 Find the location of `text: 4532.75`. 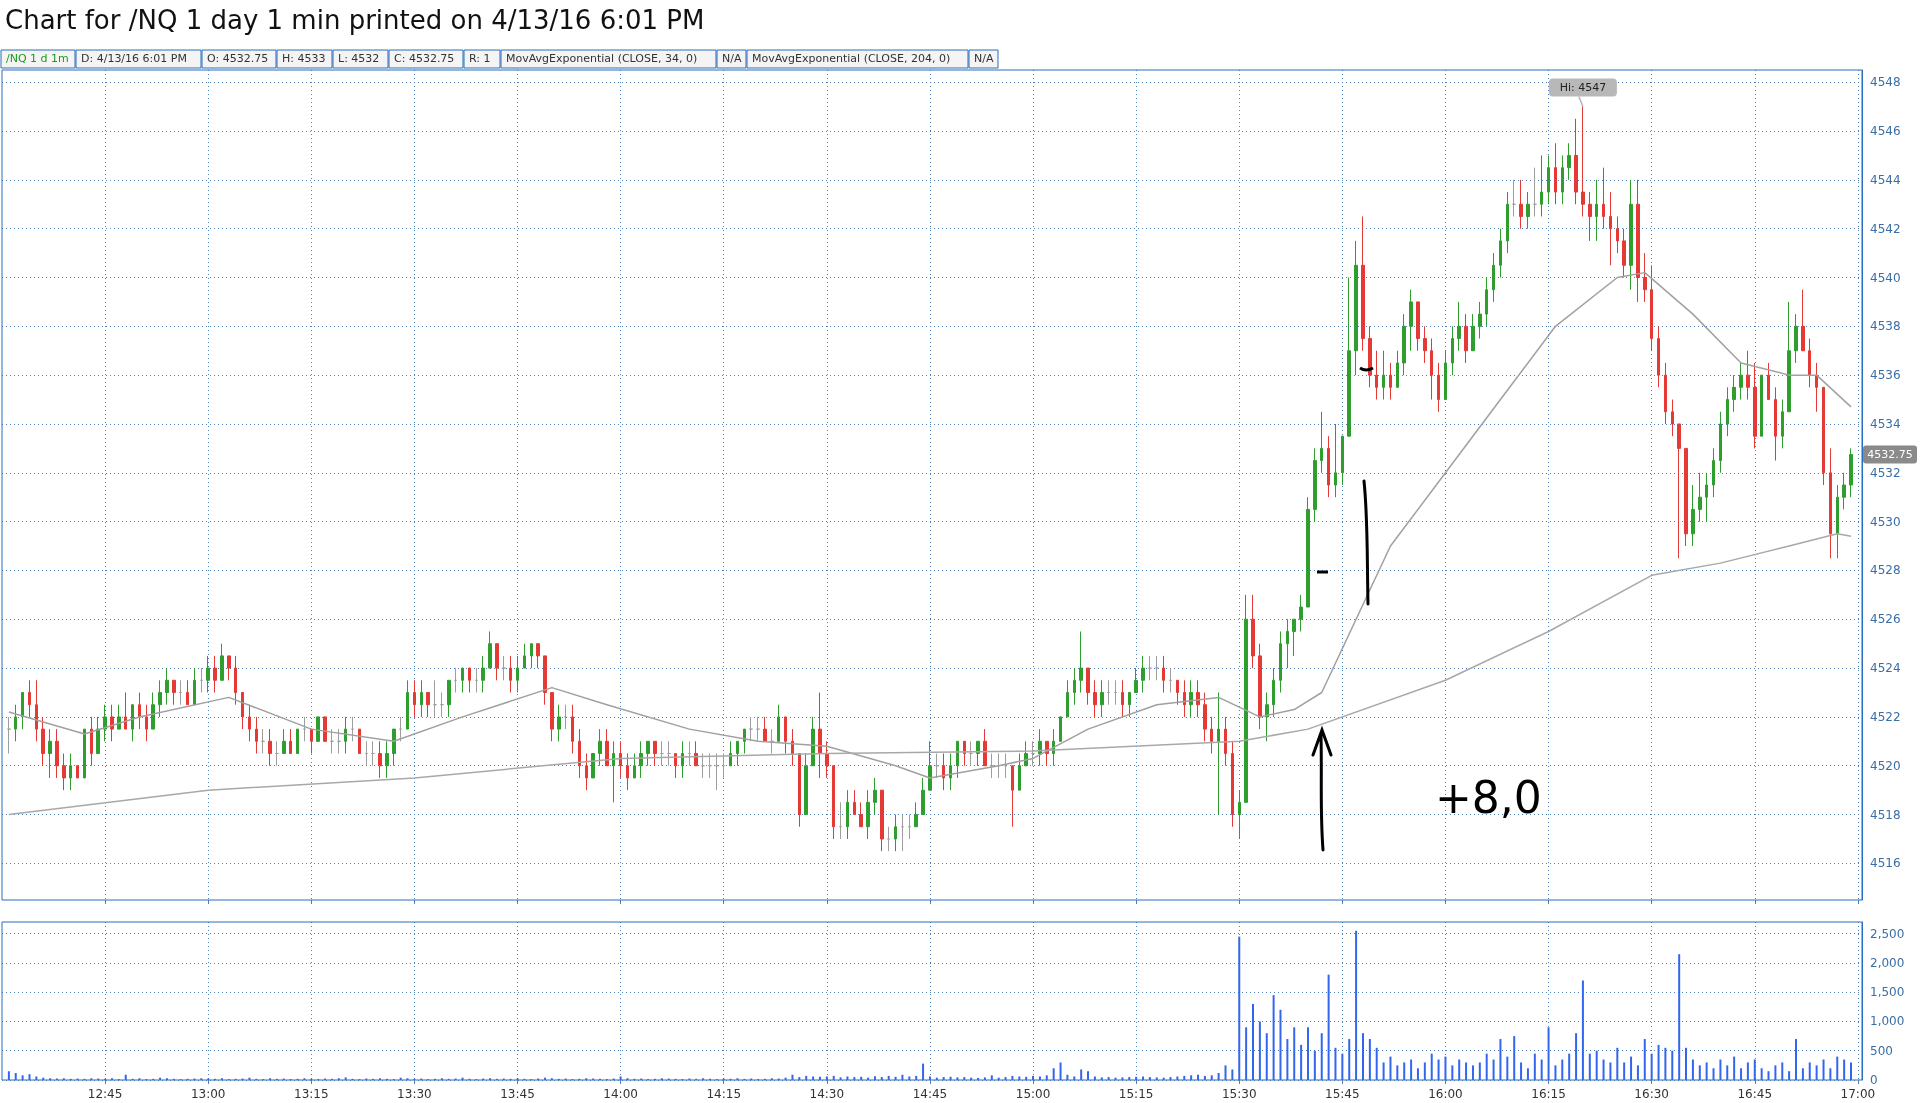

text: 4532.75 is located at coordinates (1890, 454).